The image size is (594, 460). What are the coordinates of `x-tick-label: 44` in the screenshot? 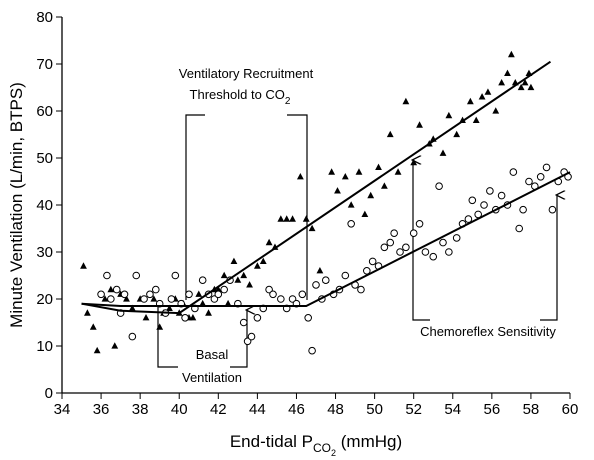 It's located at (257, 409).